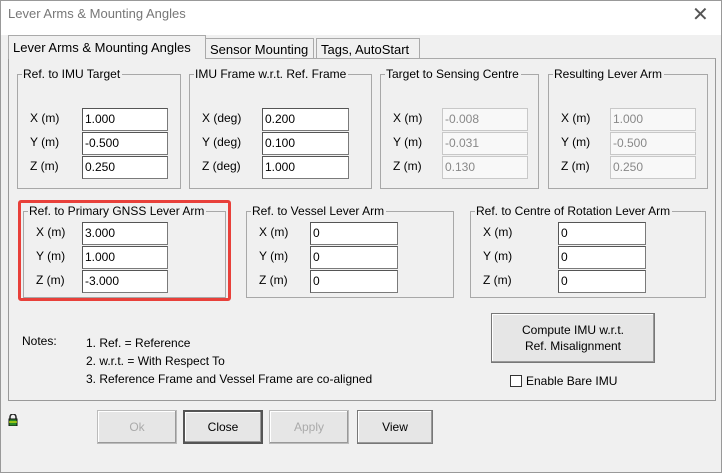  I want to click on group-box: Resulting Lever Arm, so click(628, 128).